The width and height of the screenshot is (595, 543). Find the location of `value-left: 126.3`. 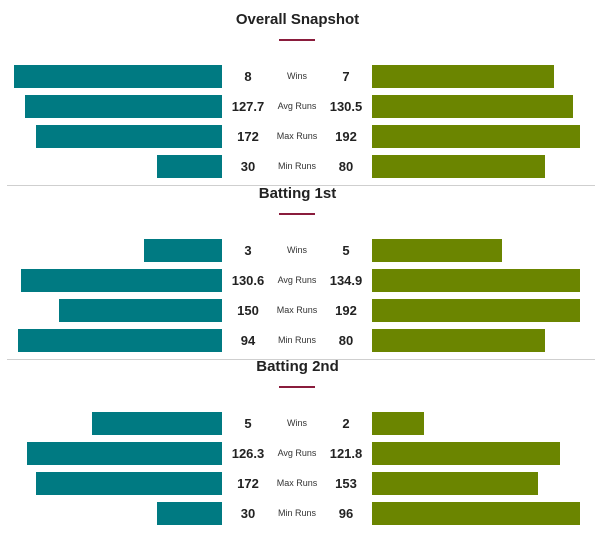

value-left: 126.3 is located at coordinates (248, 453).